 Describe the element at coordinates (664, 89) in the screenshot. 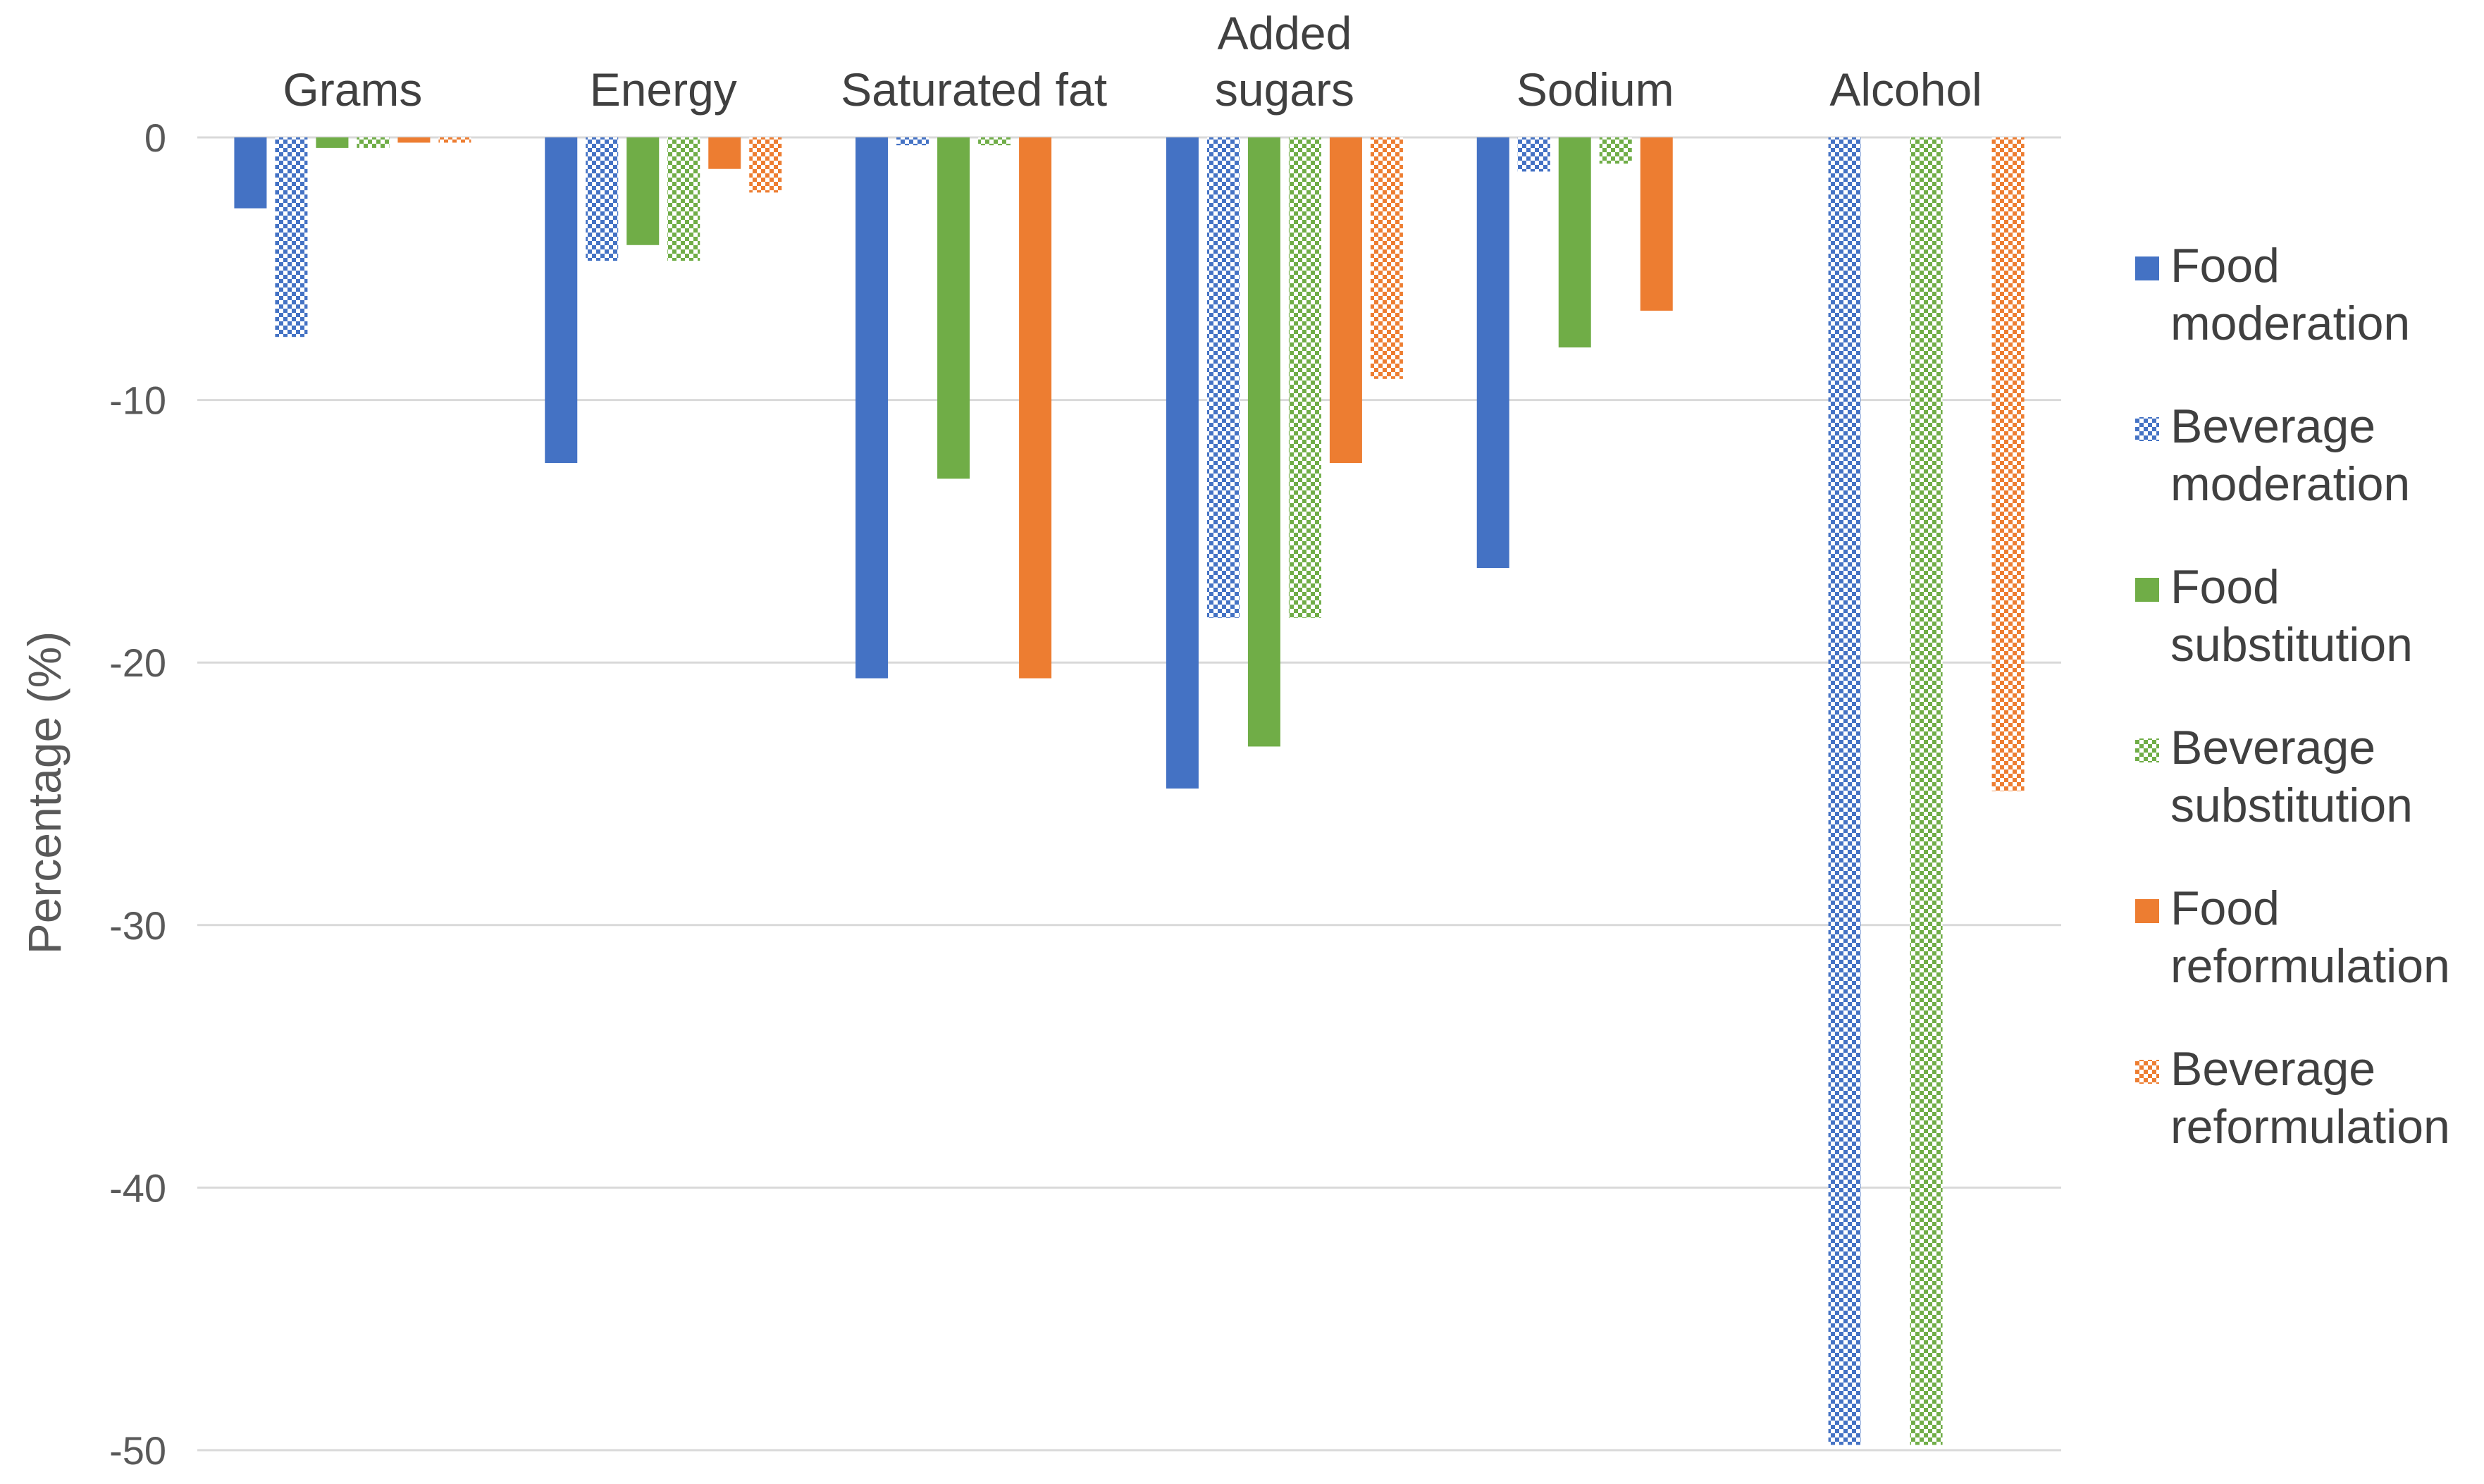

I see `category-label: Energy` at that location.